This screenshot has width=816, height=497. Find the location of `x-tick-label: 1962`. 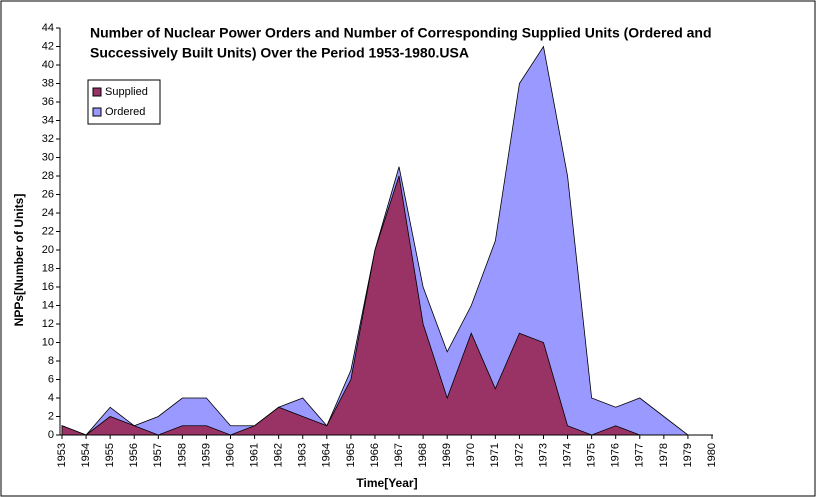

x-tick-label: 1962 is located at coordinates (279, 455).